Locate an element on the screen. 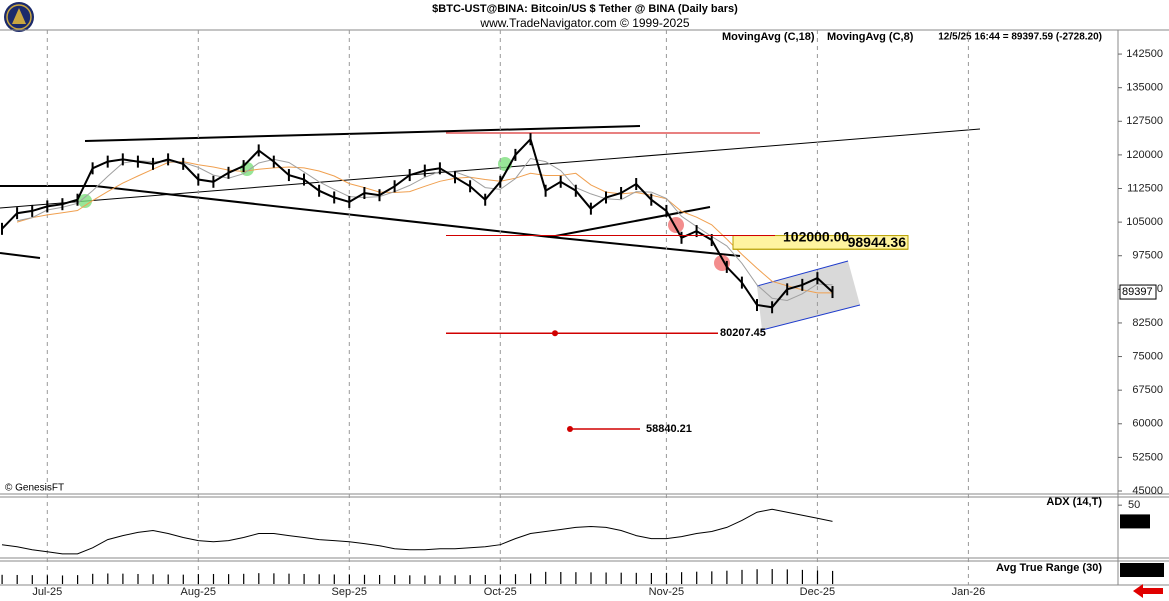 The height and width of the screenshot is (601, 1169). level-label: 102000.00 is located at coordinates (816, 236).